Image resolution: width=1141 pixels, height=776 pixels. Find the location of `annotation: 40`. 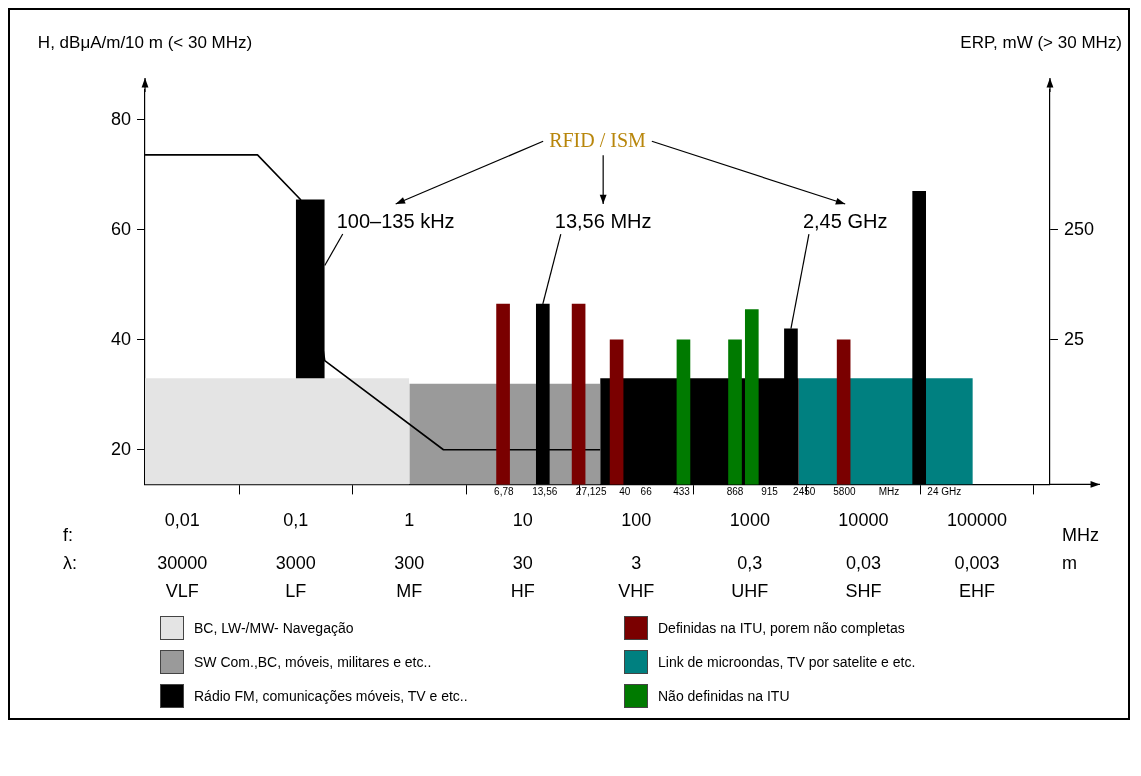

annotation: 40 is located at coordinates (625, 492).